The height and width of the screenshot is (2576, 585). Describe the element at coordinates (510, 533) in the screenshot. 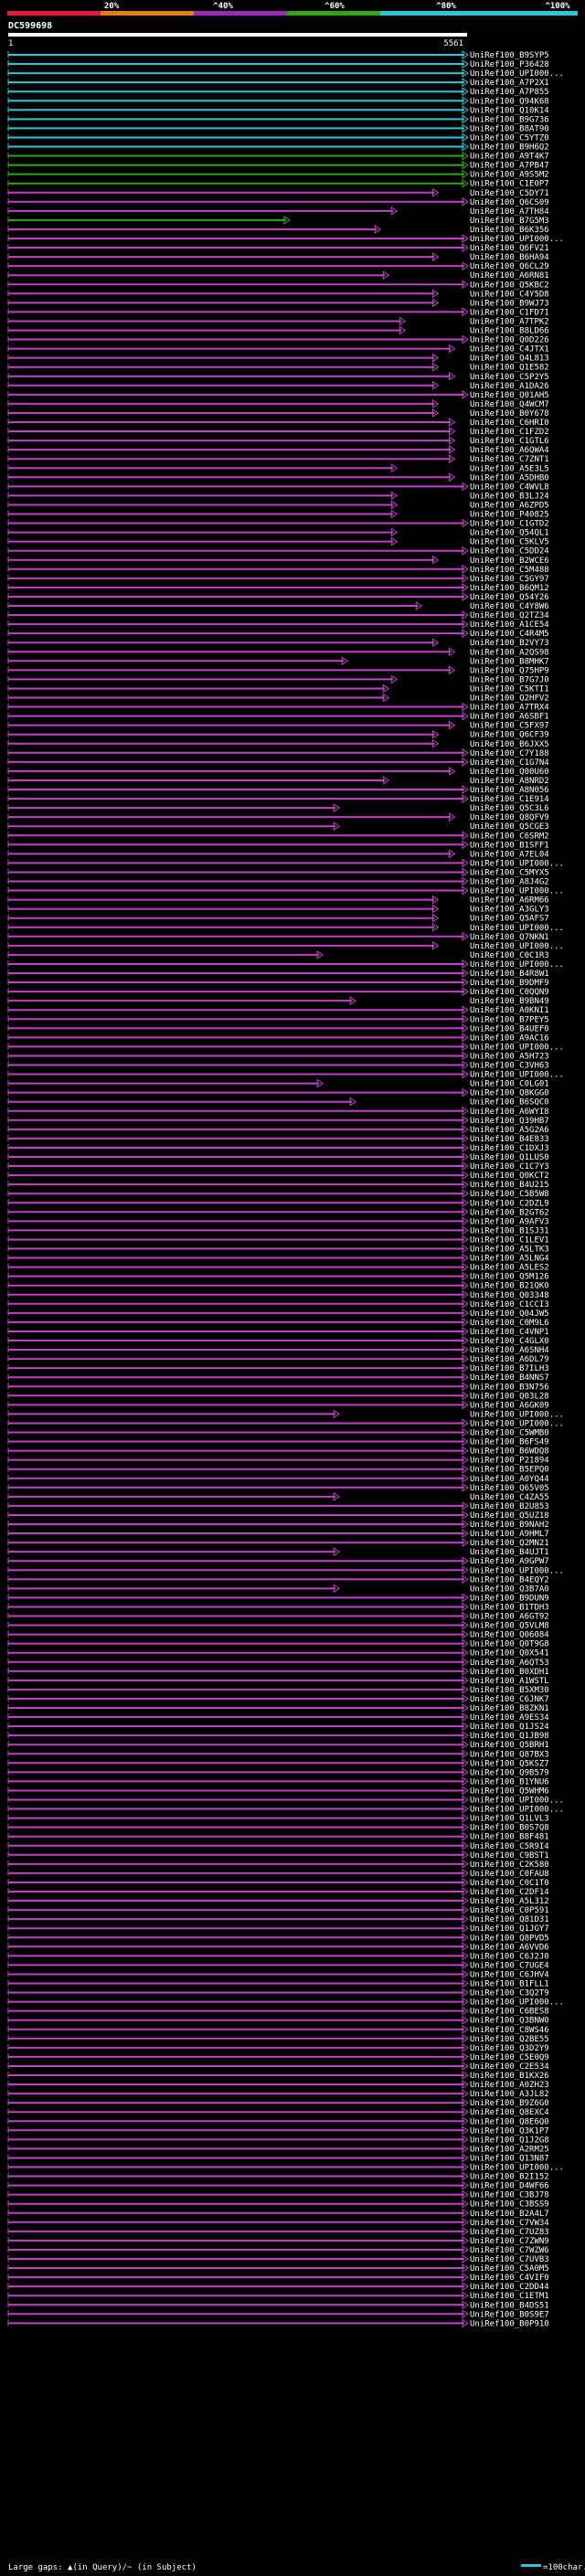

I see `hit-label: UniRef100_Q54QL1` at that location.